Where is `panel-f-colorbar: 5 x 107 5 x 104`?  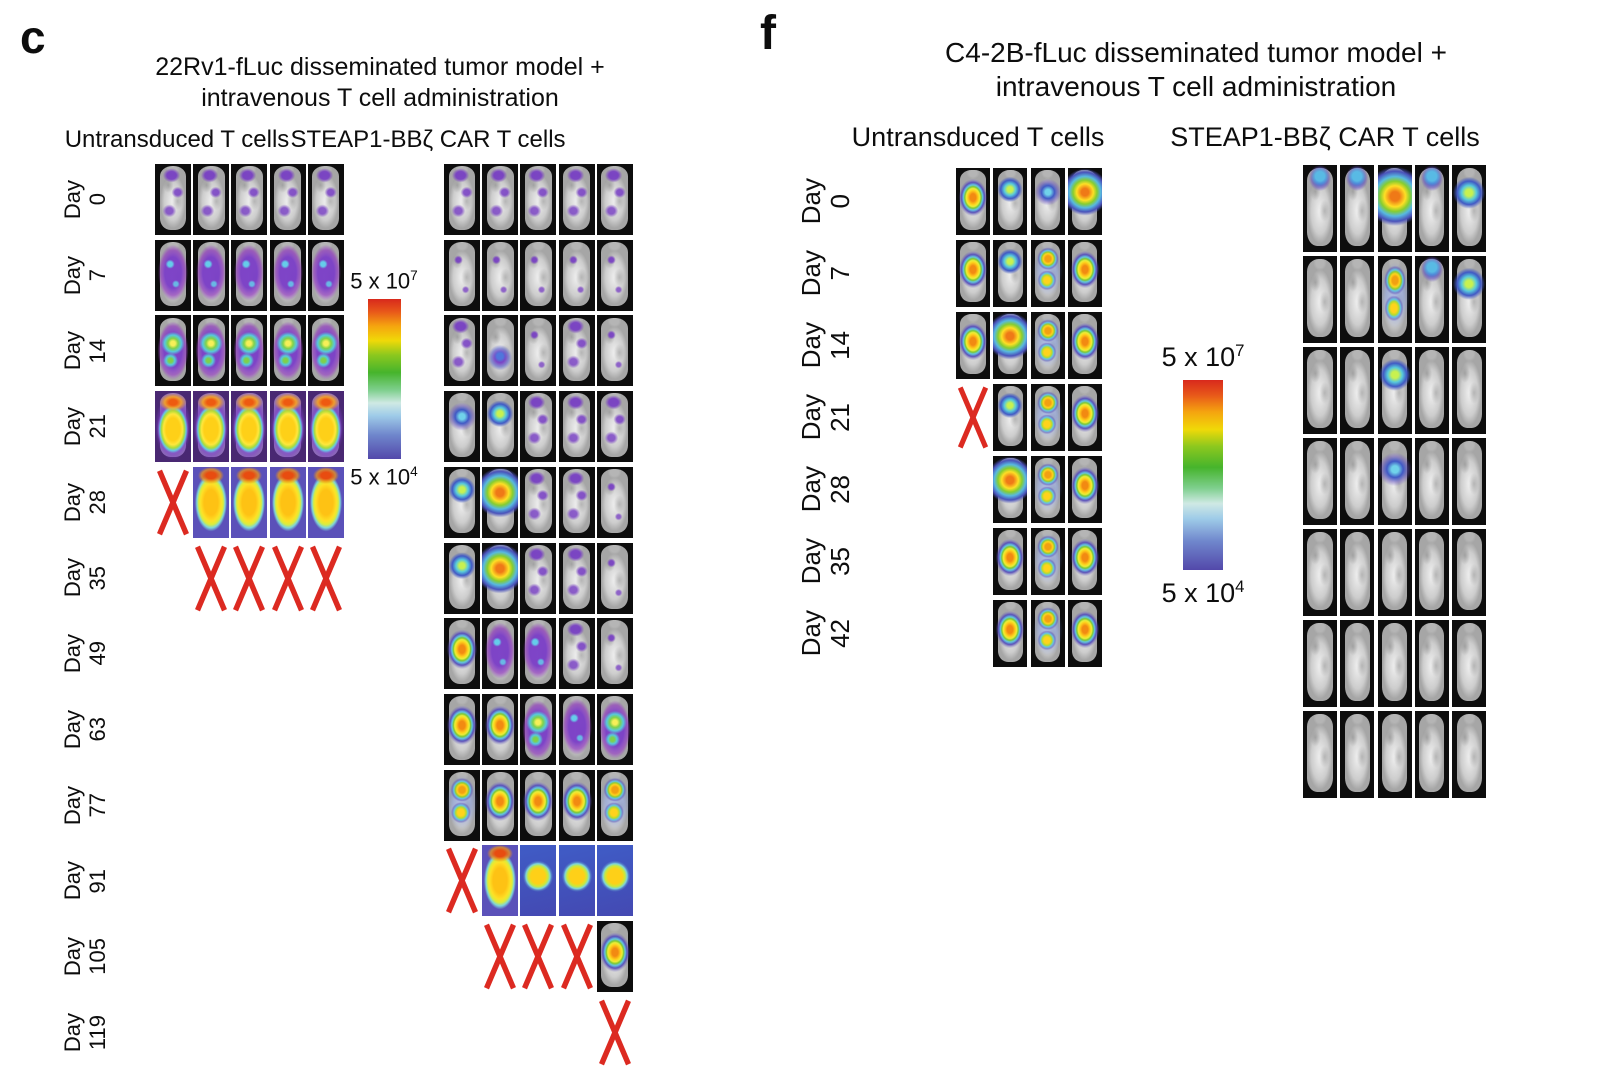
panel-f-colorbar: 5 x 107 5 x 104 is located at coordinates (1203, 475).